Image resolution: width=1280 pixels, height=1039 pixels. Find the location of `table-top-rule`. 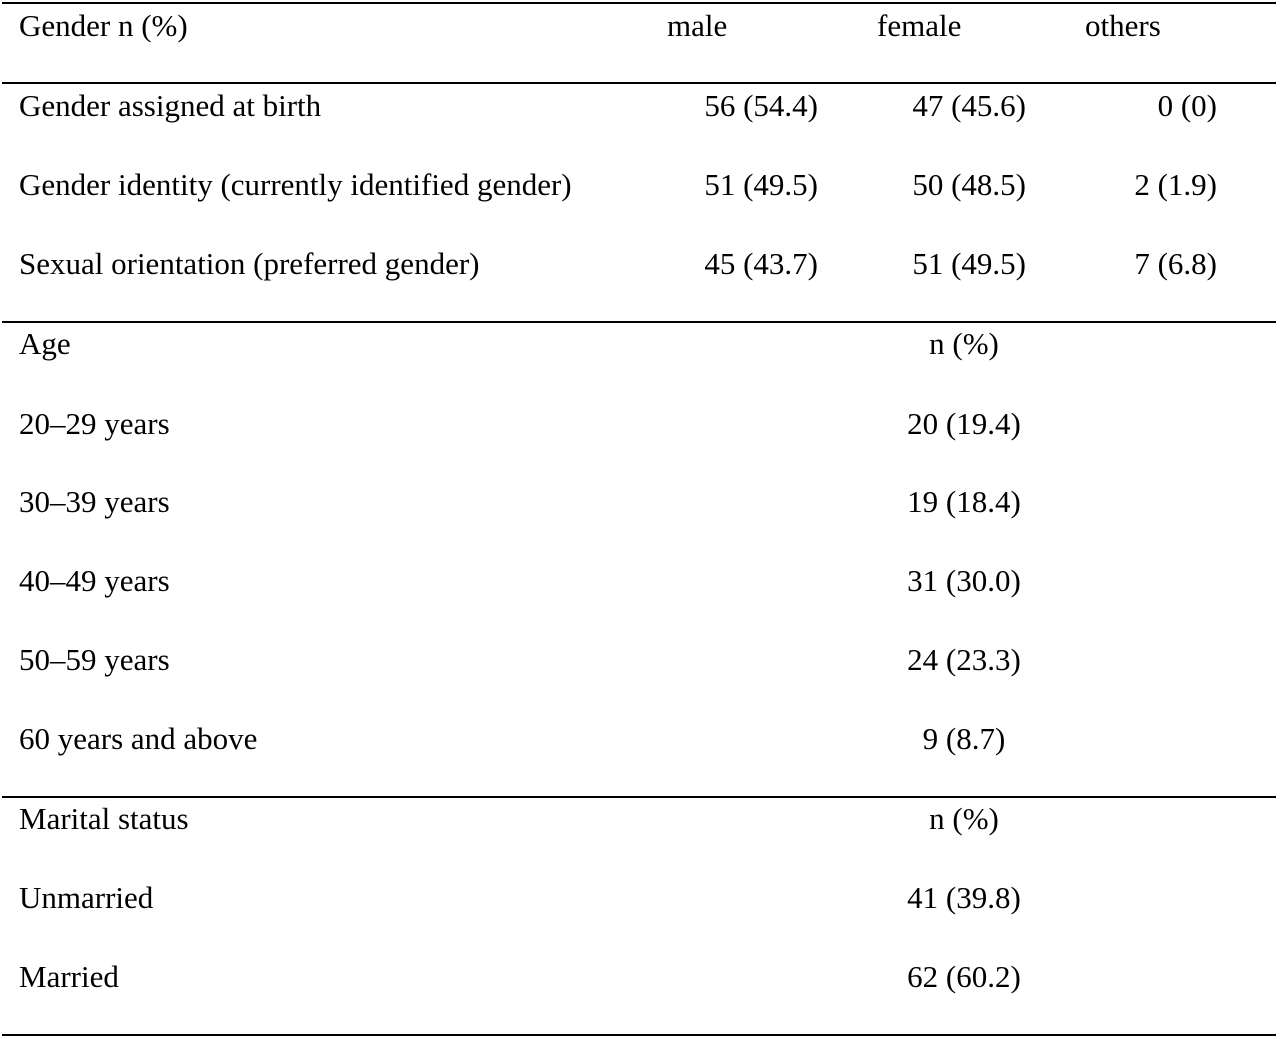

table-top-rule is located at coordinates (639, 3).